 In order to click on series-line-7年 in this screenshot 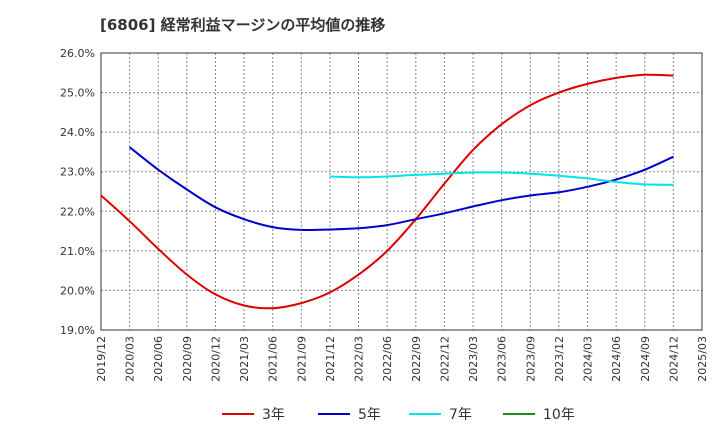, I will do `click(501, 178)`.